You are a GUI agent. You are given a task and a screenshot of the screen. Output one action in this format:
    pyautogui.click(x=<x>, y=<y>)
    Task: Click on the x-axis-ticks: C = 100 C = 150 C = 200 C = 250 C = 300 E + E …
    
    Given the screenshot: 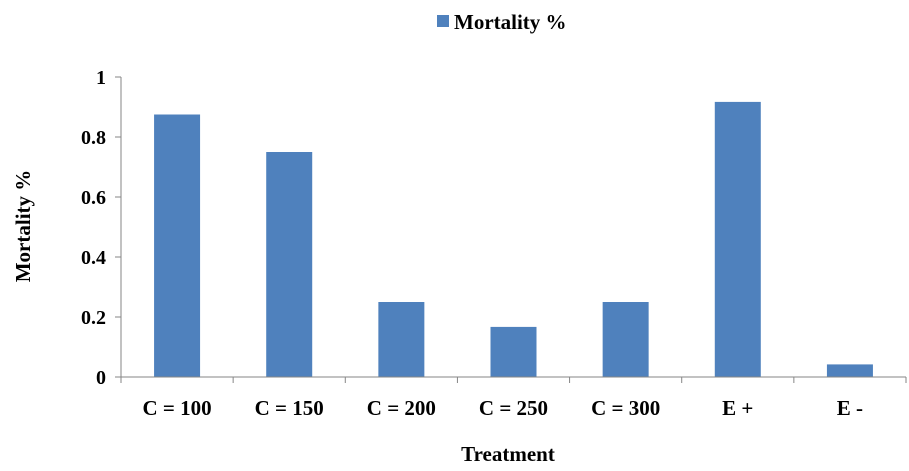 What is the action you would take?
    pyautogui.click(x=513, y=398)
    